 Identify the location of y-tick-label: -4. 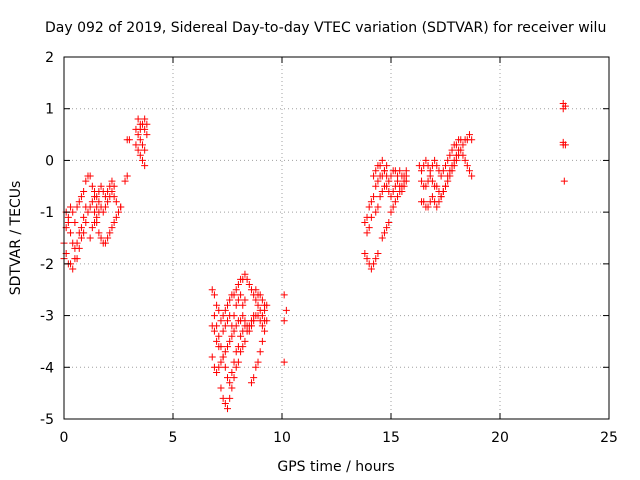
(47, 368).